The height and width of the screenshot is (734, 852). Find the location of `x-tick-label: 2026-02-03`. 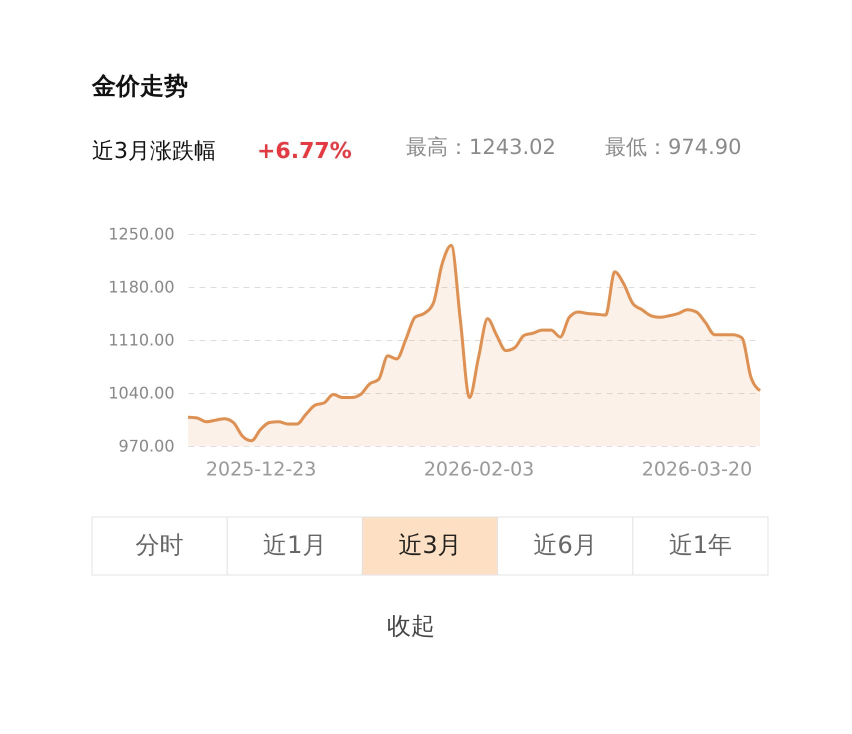

x-tick-label: 2026-02-03 is located at coordinates (479, 469).